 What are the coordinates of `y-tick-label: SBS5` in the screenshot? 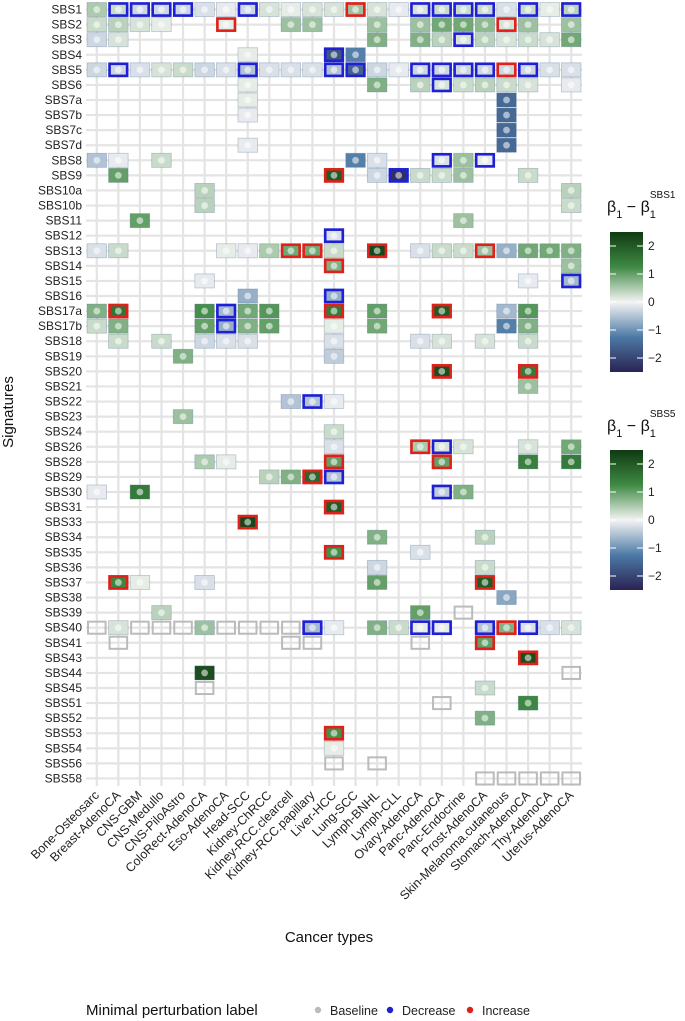 It's located at (66, 70).